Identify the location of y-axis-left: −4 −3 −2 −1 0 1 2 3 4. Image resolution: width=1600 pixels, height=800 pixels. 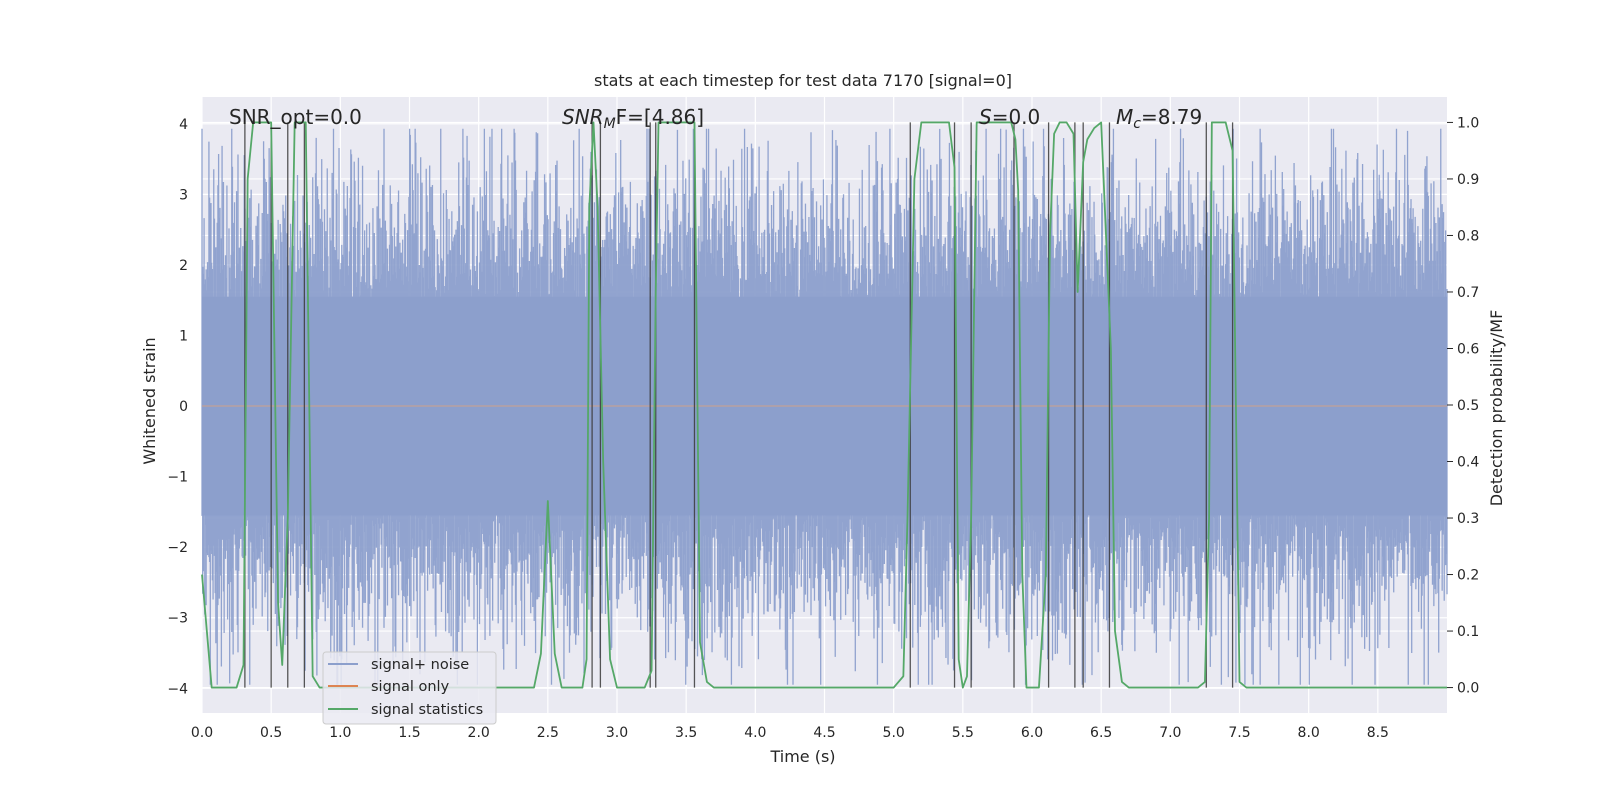
(177, 407).